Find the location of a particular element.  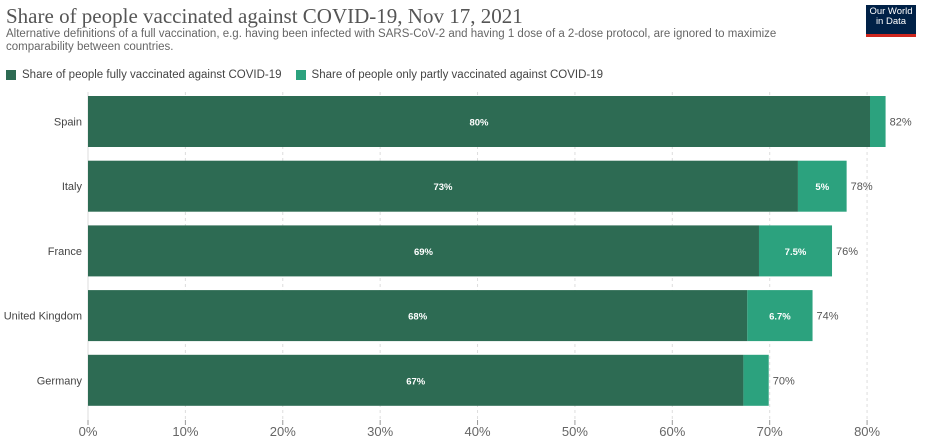

x-tick-label: 80% is located at coordinates (867, 431).